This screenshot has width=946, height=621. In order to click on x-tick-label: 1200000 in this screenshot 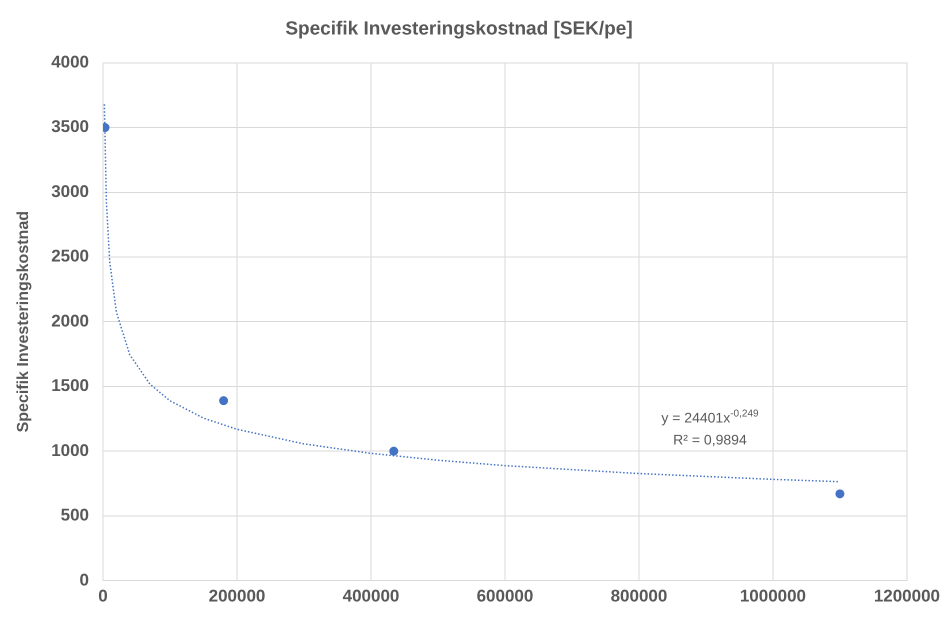, I will do `click(907, 596)`.